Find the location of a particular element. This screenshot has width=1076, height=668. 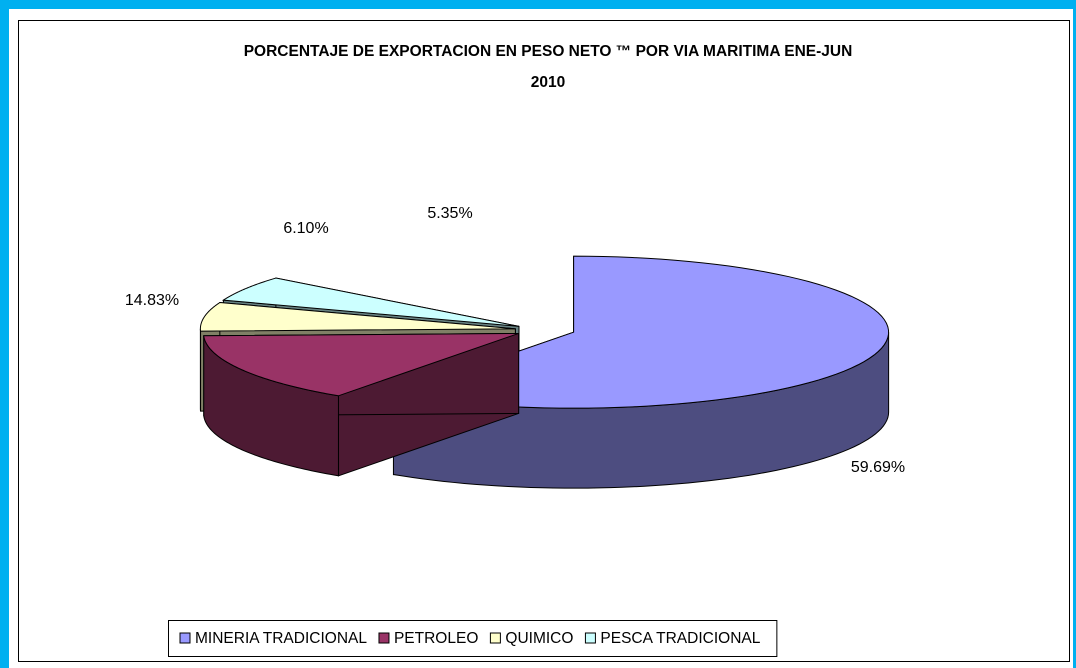

legend-box is located at coordinates (473, 638).